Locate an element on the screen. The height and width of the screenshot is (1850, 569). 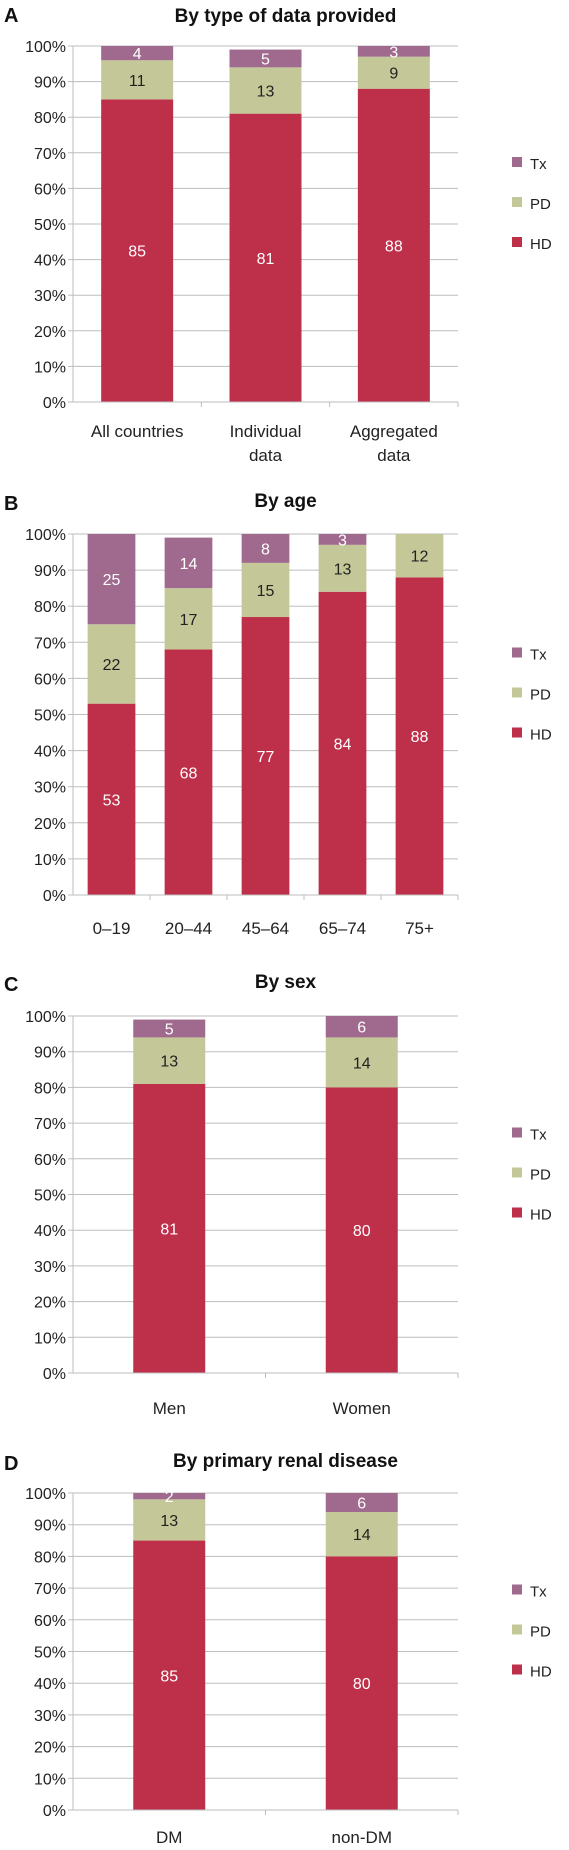
x-category-label: DM is located at coordinates (169, 1837).